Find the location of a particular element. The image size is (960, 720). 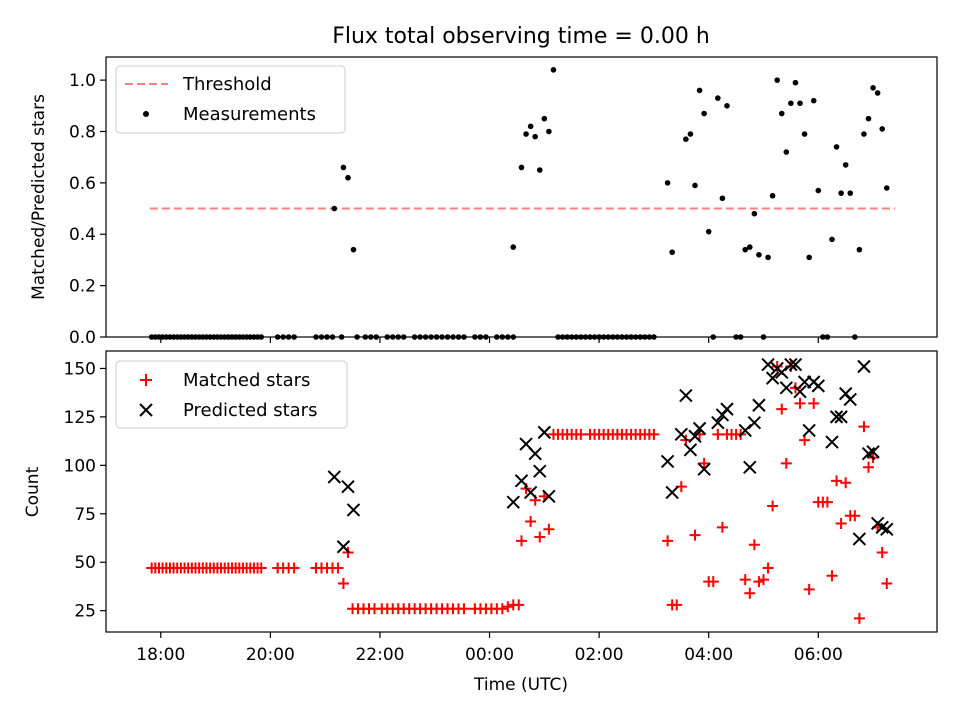

legend-predicted-label: Predicted stars is located at coordinates (250, 410).